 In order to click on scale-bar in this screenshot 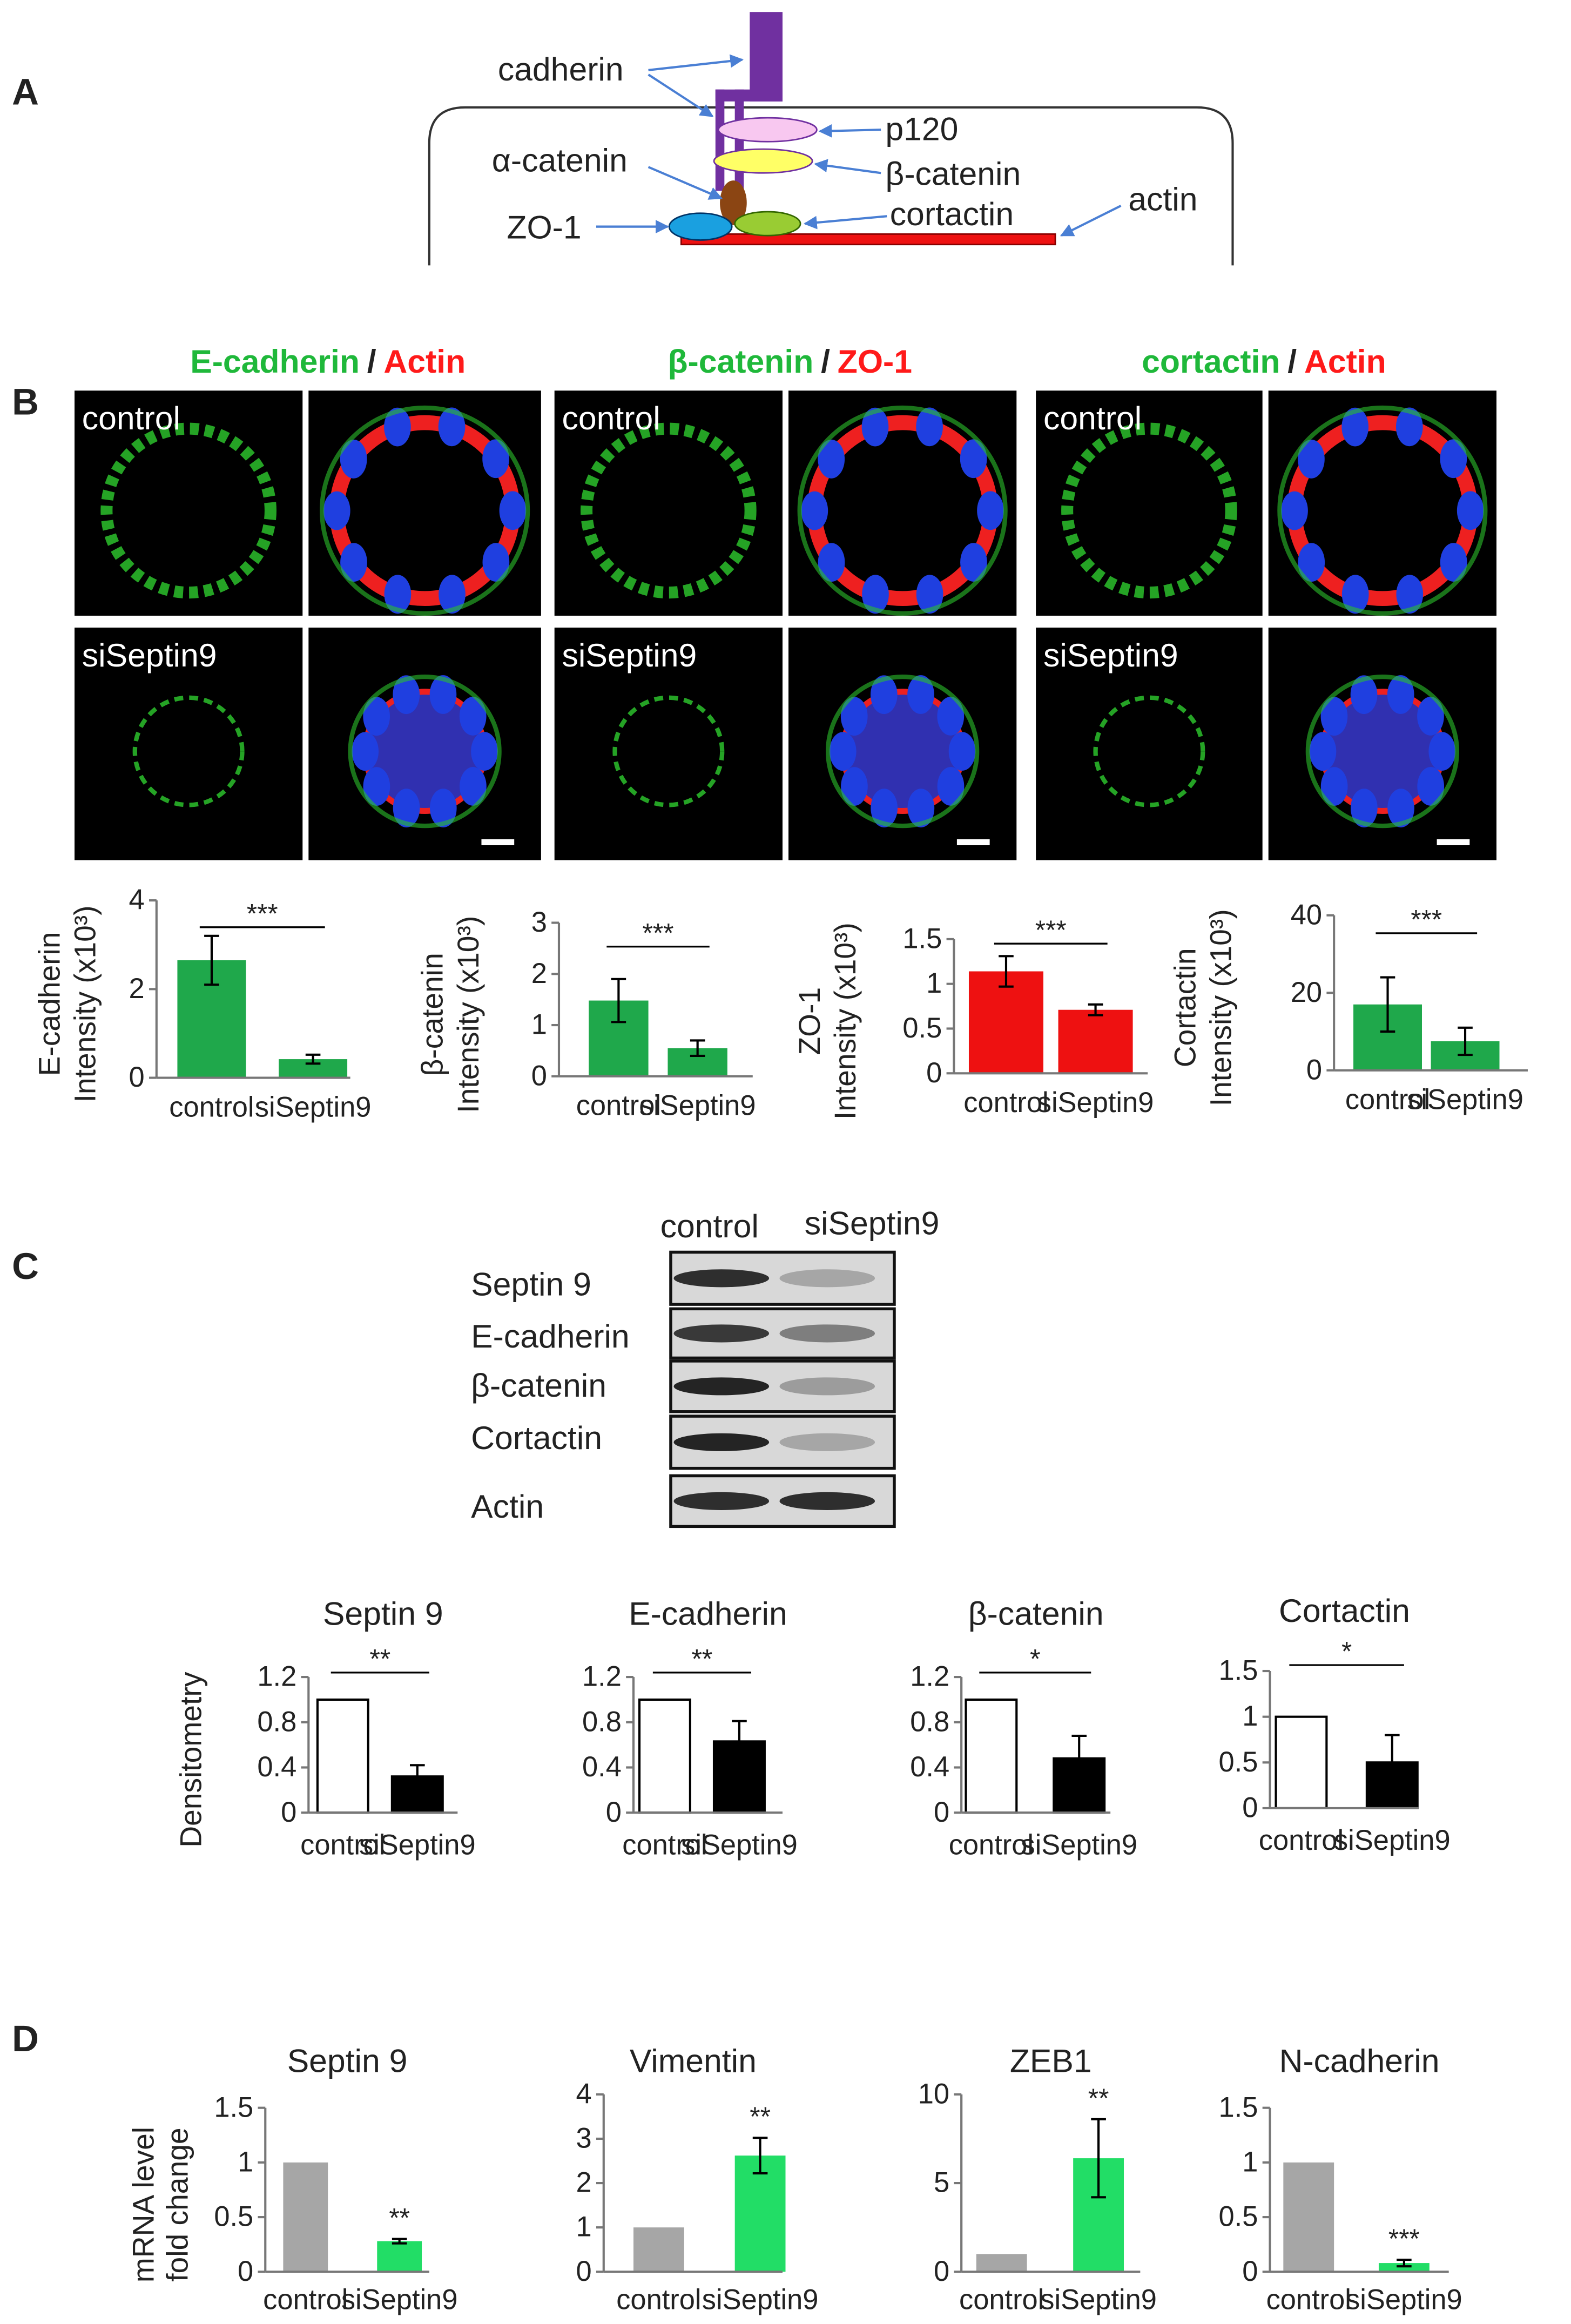, I will do `click(973, 842)`.